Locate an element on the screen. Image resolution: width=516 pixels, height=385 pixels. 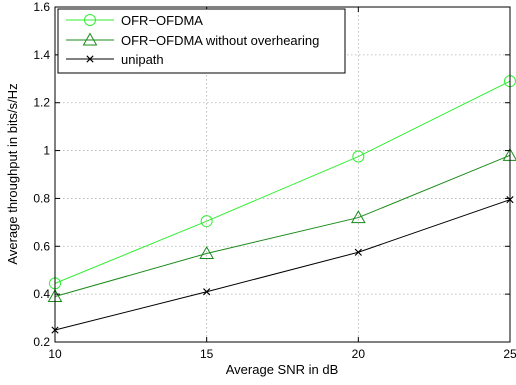
y-axis-label: Average throughput in bits/s/Hz is located at coordinates (12, 173).